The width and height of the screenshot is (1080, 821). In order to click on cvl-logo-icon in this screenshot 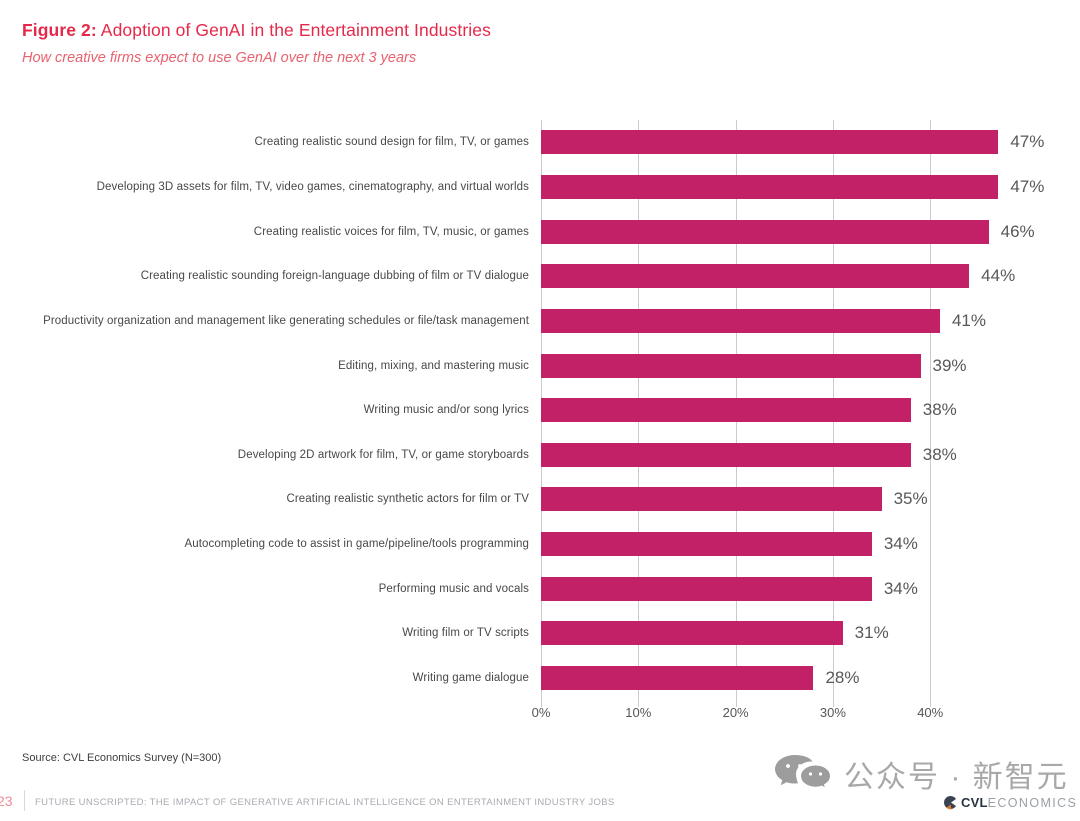, I will do `click(950, 803)`.